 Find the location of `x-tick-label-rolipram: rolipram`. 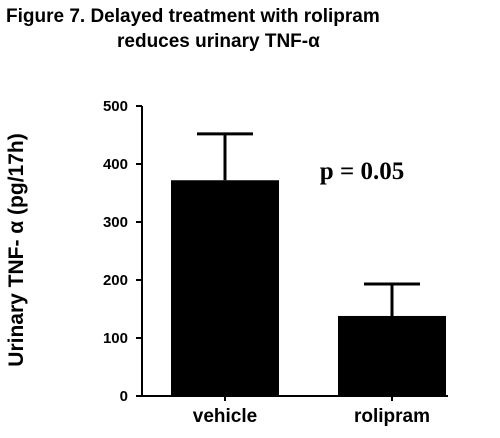

x-tick-label-rolipram: rolipram is located at coordinates (392, 416).